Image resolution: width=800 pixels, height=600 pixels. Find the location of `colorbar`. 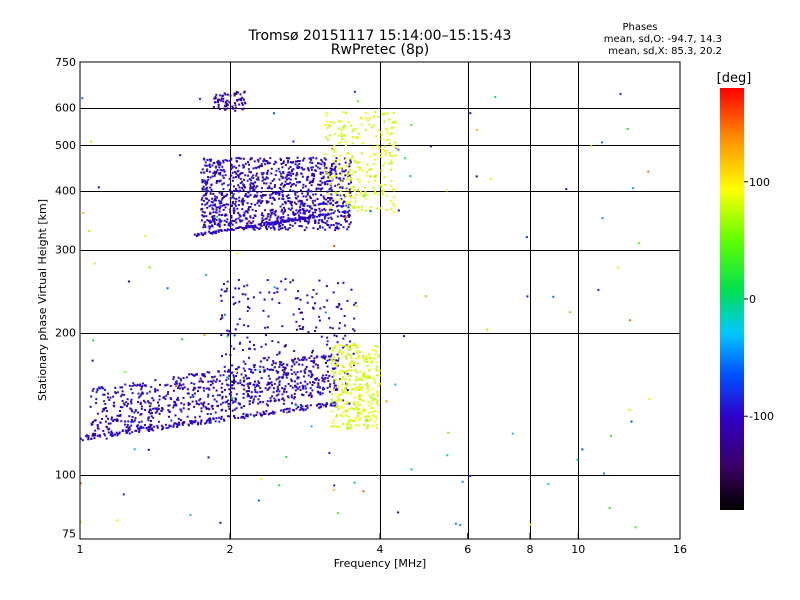

colorbar is located at coordinates (732, 299).